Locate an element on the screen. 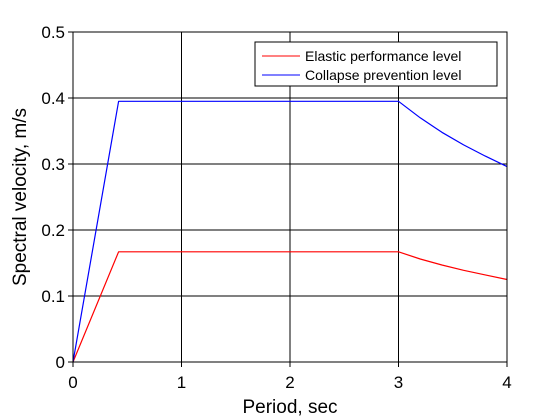 The height and width of the screenshot is (420, 560). y-axis-title: Spectral velocity, m/s is located at coordinates (20, 197).